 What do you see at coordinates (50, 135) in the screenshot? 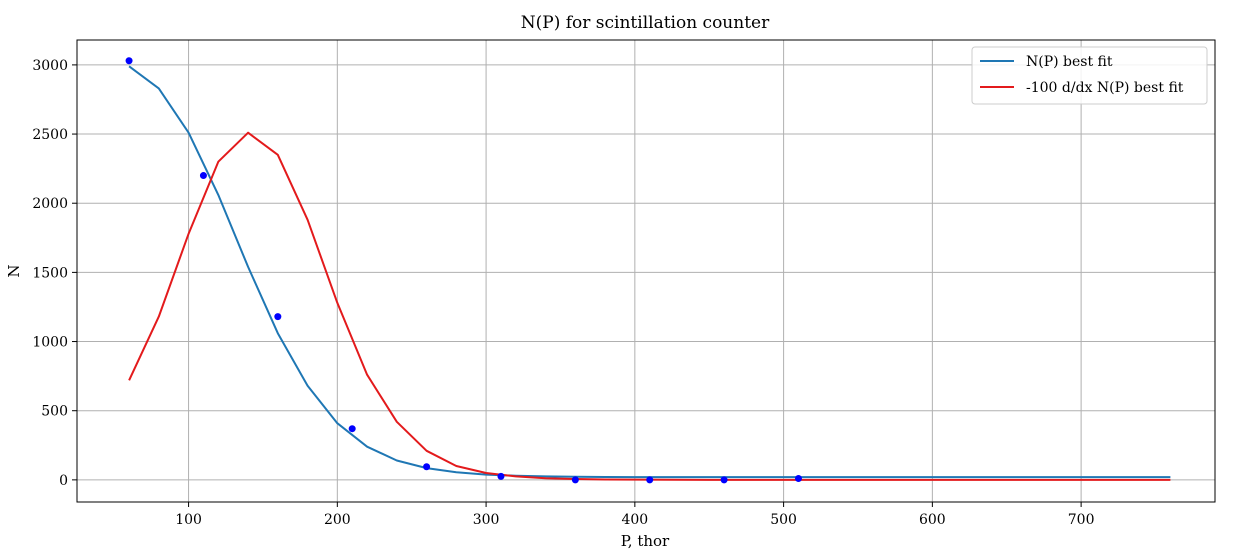
I see `y-tick-label: 2500` at bounding box center [50, 135].